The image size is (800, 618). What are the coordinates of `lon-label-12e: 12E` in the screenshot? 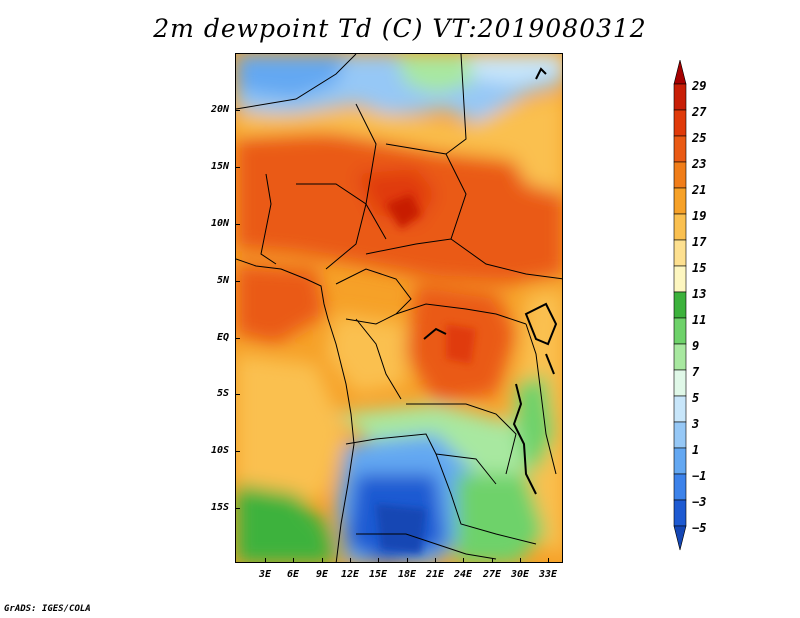 It's located at (350, 574).